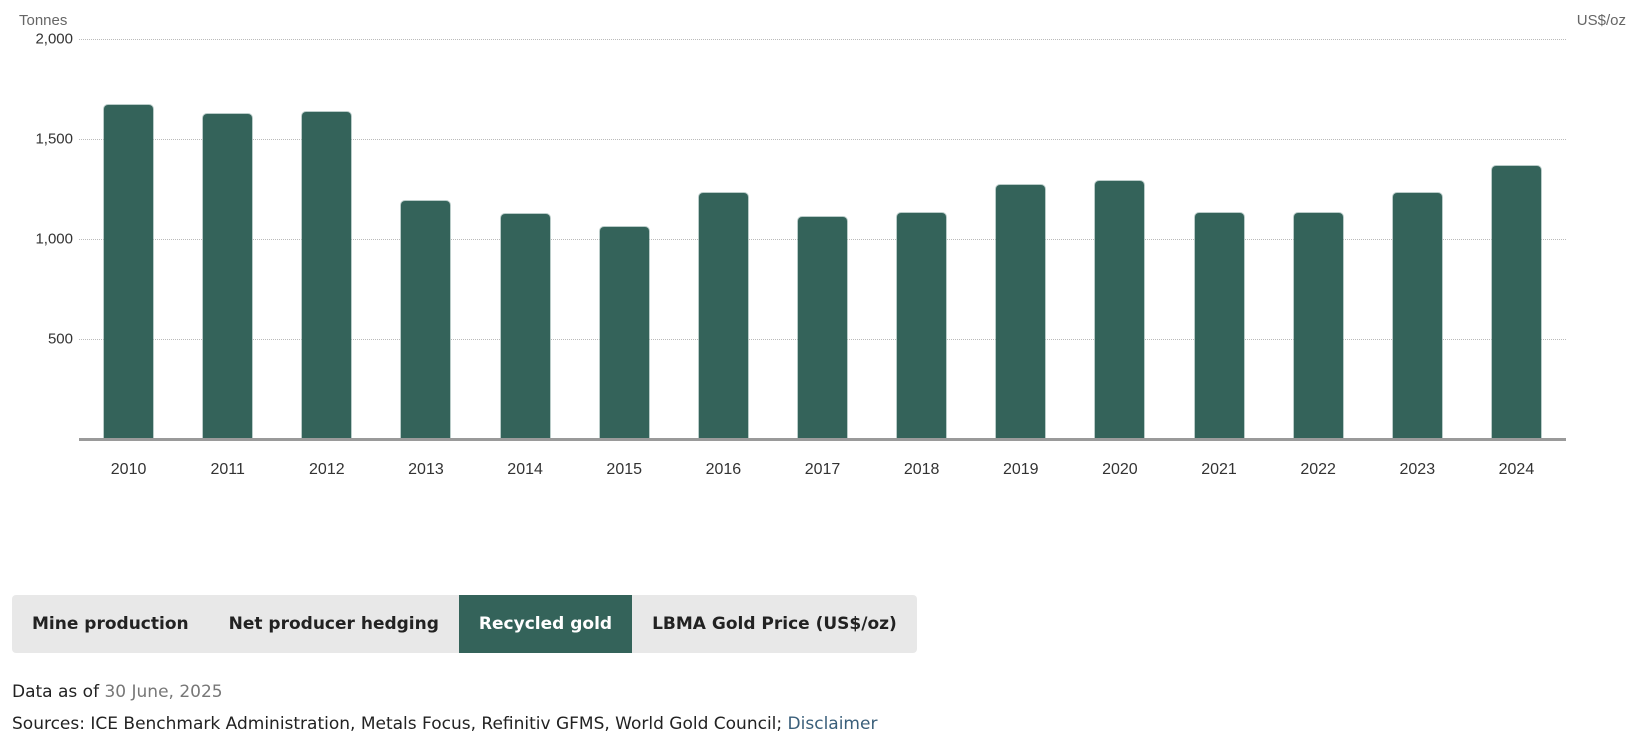 This screenshot has width=1638, height=751. Describe the element at coordinates (1219, 326) in the screenshot. I see `bar-2021` at that location.